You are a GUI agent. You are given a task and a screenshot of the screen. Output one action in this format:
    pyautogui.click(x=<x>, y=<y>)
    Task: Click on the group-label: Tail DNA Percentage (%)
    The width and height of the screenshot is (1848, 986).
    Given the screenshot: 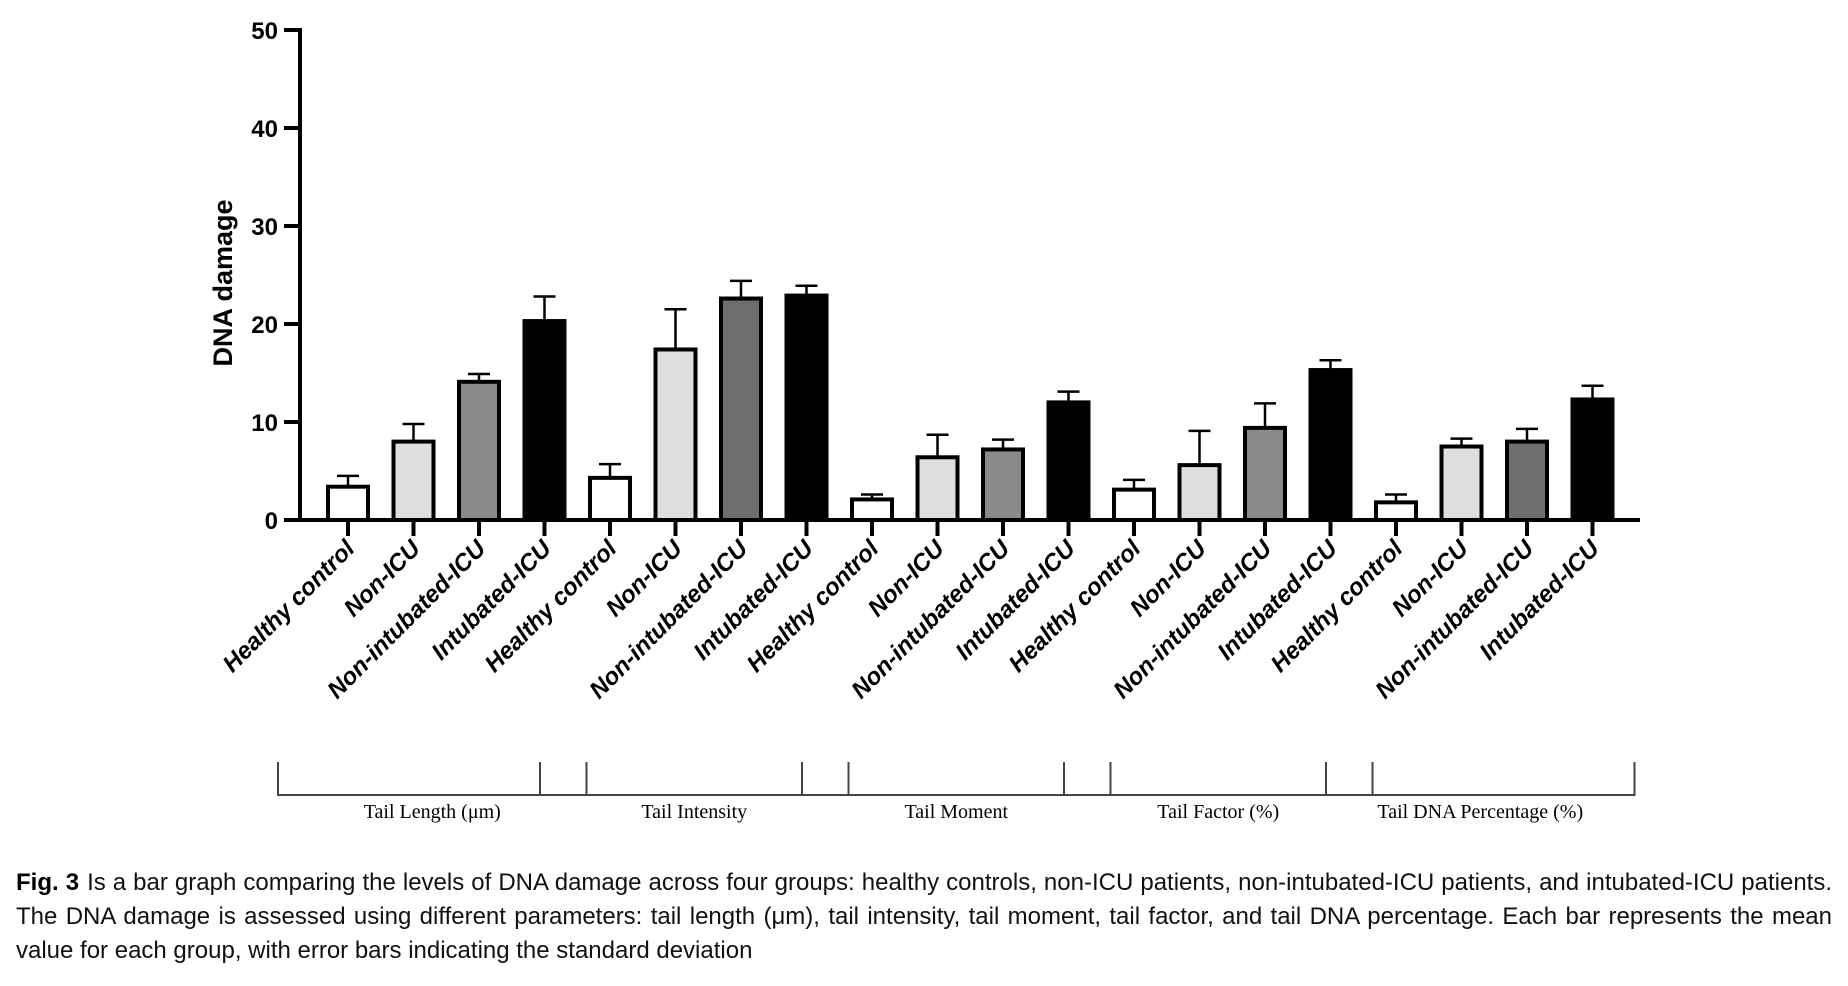 What is the action you would take?
    pyautogui.click(x=1480, y=812)
    